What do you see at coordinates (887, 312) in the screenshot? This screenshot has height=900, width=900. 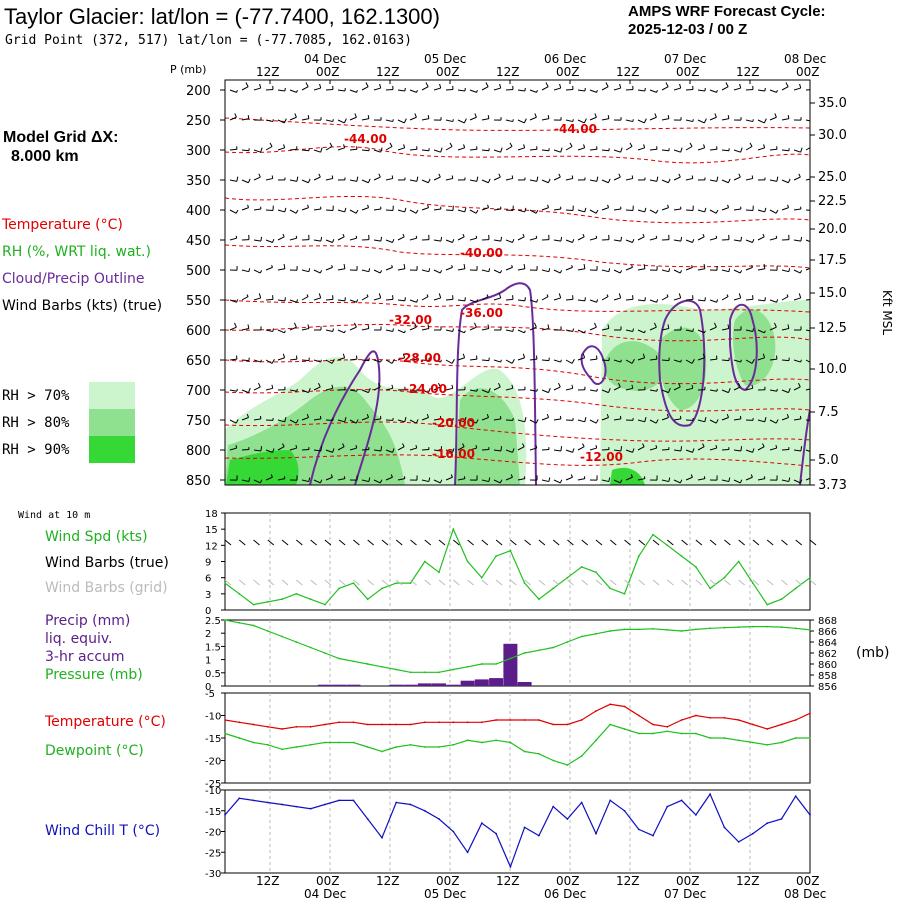 I see `height-axis-title: Kft MSL` at bounding box center [887, 312].